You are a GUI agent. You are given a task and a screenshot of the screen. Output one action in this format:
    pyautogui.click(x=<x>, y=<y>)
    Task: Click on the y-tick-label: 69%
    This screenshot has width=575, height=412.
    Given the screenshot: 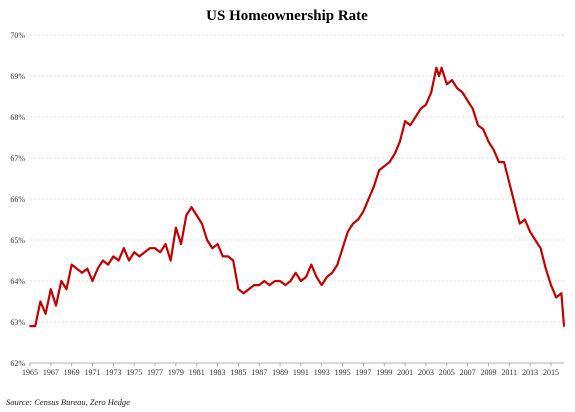 What is the action you would take?
    pyautogui.click(x=17, y=76)
    